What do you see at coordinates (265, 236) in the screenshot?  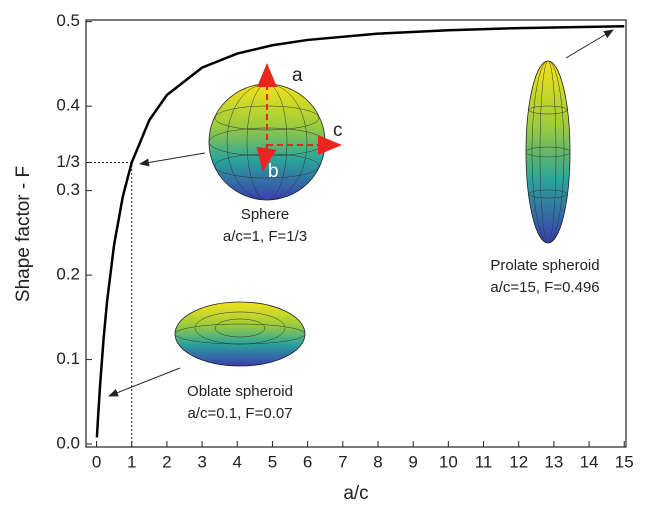 I see `annotation: a/c=1, F=1/3` at bounding box center [265, 236].